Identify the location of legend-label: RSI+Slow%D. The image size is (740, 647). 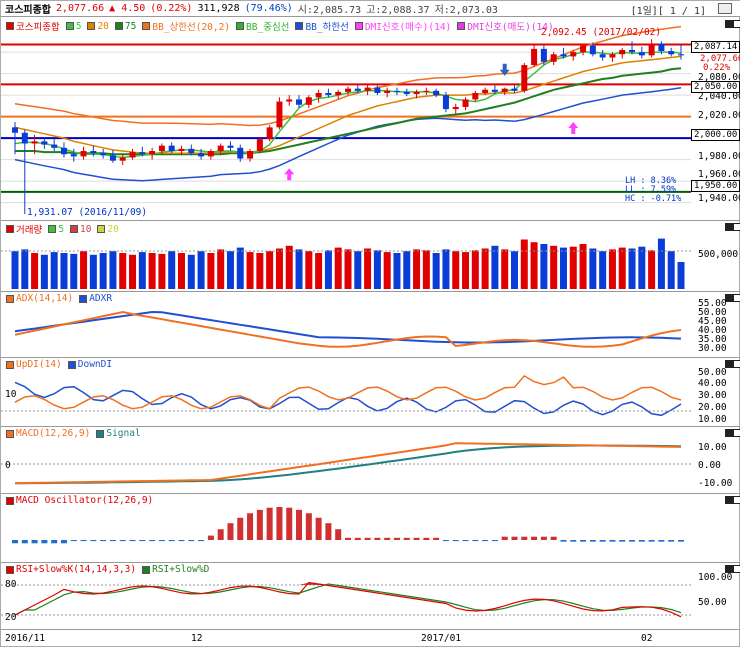
(181, 569).